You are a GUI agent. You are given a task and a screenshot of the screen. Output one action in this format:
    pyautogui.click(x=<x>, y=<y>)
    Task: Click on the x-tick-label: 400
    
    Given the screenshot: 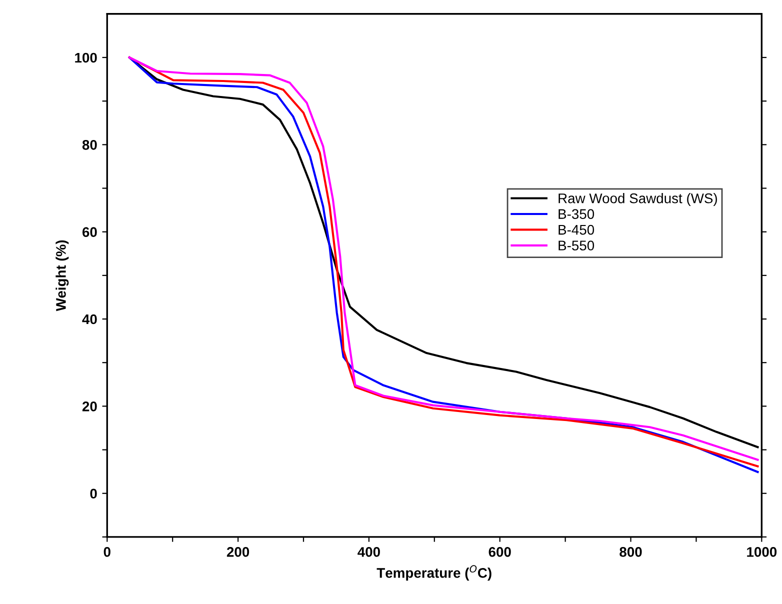 What is the action you would take?
    pyautogui.click(x=369, y=552)
    